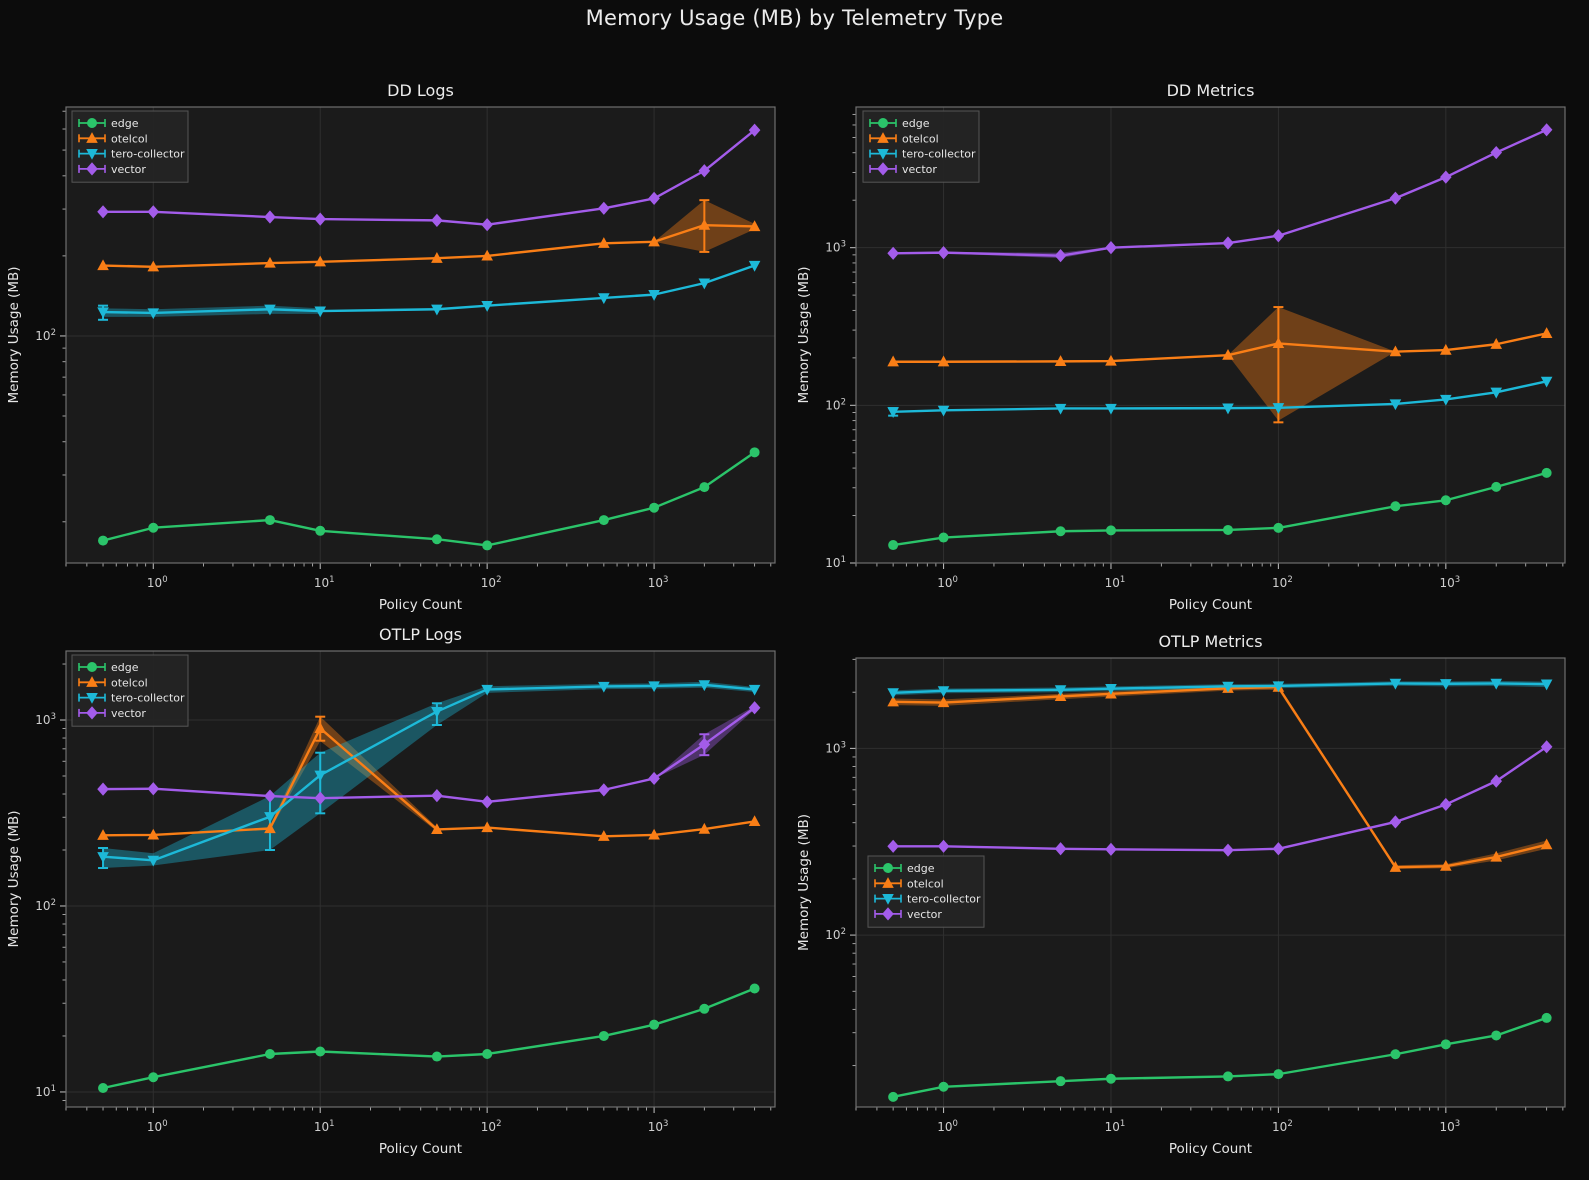 The image size is (1589, 1180). What do you see at coordinates (794, 18) in the screenshot?
I see `figure-title: Memory Usage (MB) by Telemetry Type` at bounding box center [794, 18].